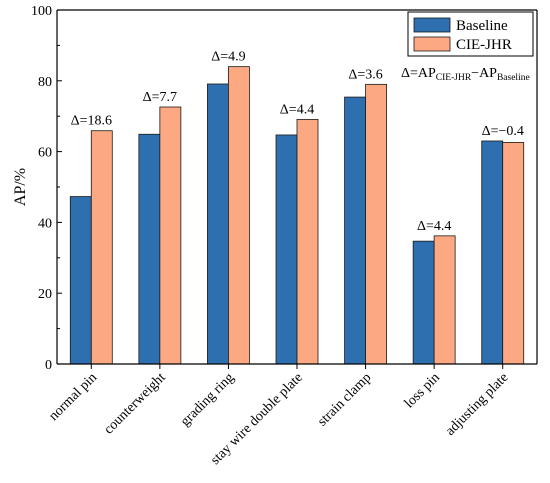  Describe the element at coordinates (91, 121) in the screenshot. I see `delta-label: Δ=18.6` at that location.